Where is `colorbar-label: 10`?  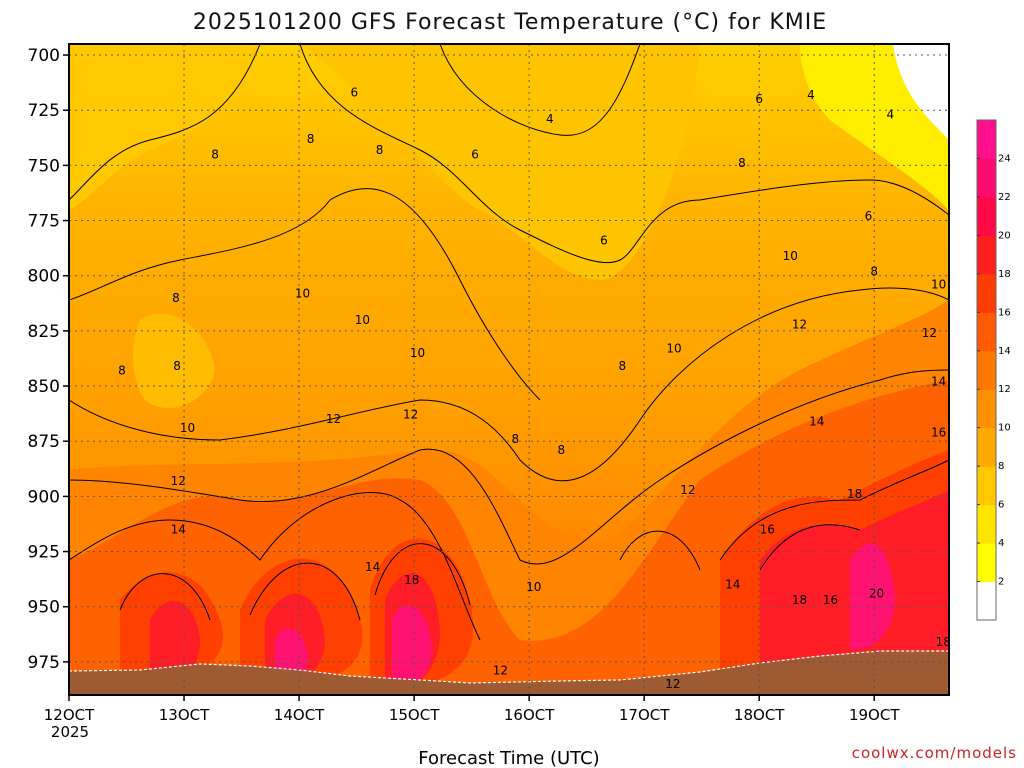
colorbar-label: 10 is located at coordinates (1004, 428).